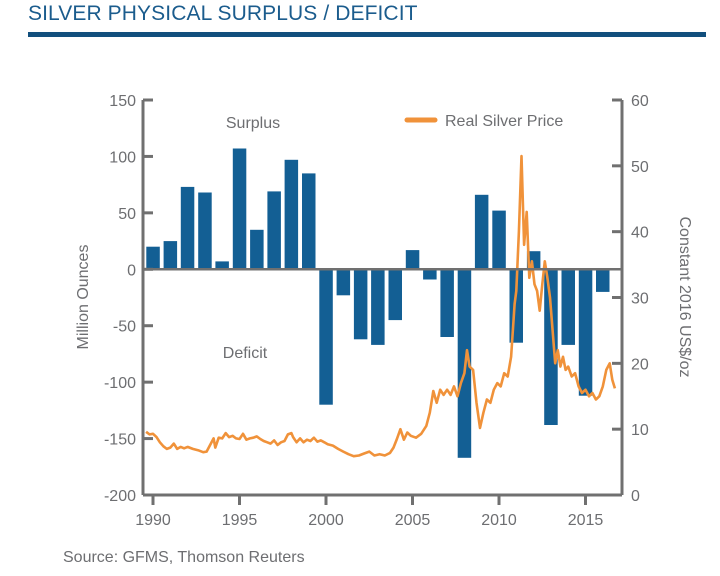 This screenshot has width=720, height=576. What do you see at coordinates (257, 249) in the screenshot?
I see `bar-1996` at bounding box center [257, 249].